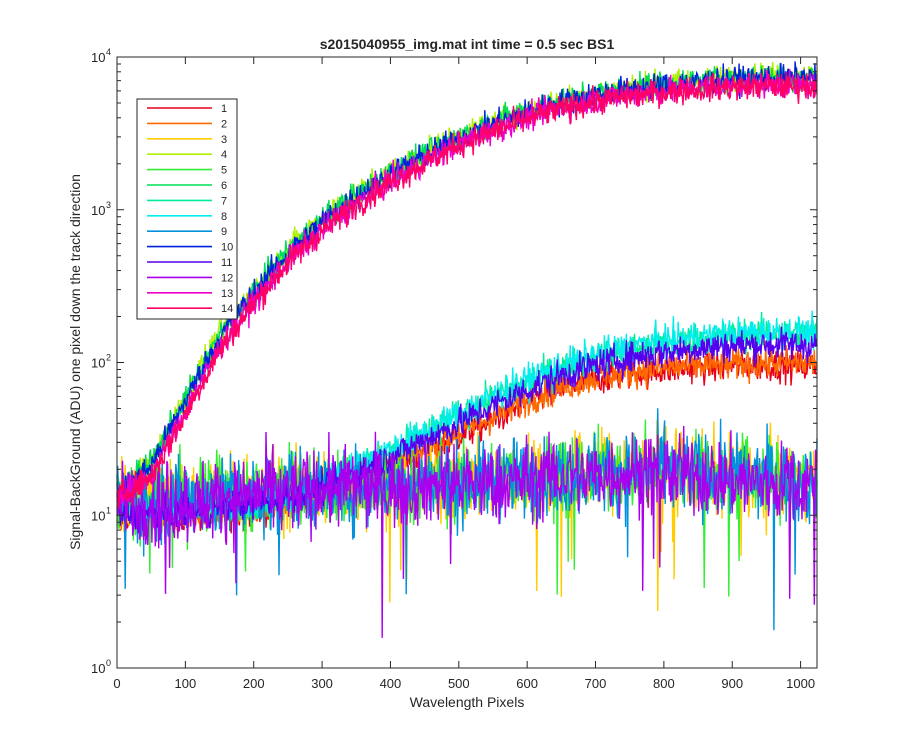 The height and width of the screenshot is (750, 900). What do you see at coordinates (800, 683) in the screenshot?
I see `x-tick-label: 1000` at bounding box center [800, 683].